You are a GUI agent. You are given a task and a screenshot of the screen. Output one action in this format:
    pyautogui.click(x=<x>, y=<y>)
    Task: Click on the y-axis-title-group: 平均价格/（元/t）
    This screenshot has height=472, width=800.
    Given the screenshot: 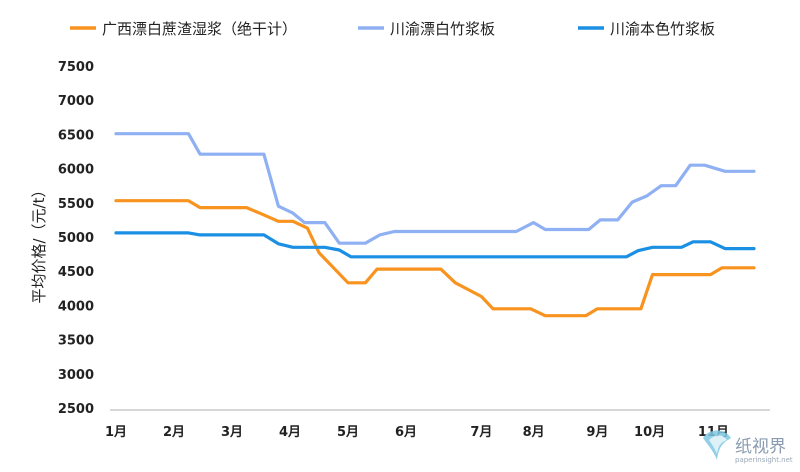 What is the action you would take?
    pyautogui.click(x=39, y=243)
    